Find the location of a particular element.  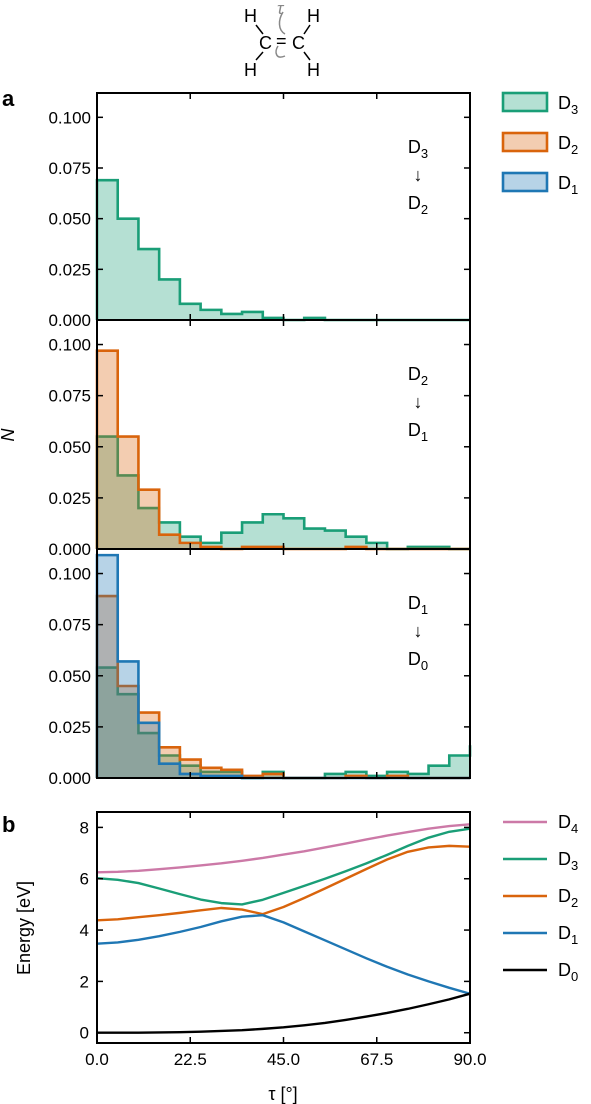

energy-xtick-label: 0.0 is located at coordinates (97, 1059).